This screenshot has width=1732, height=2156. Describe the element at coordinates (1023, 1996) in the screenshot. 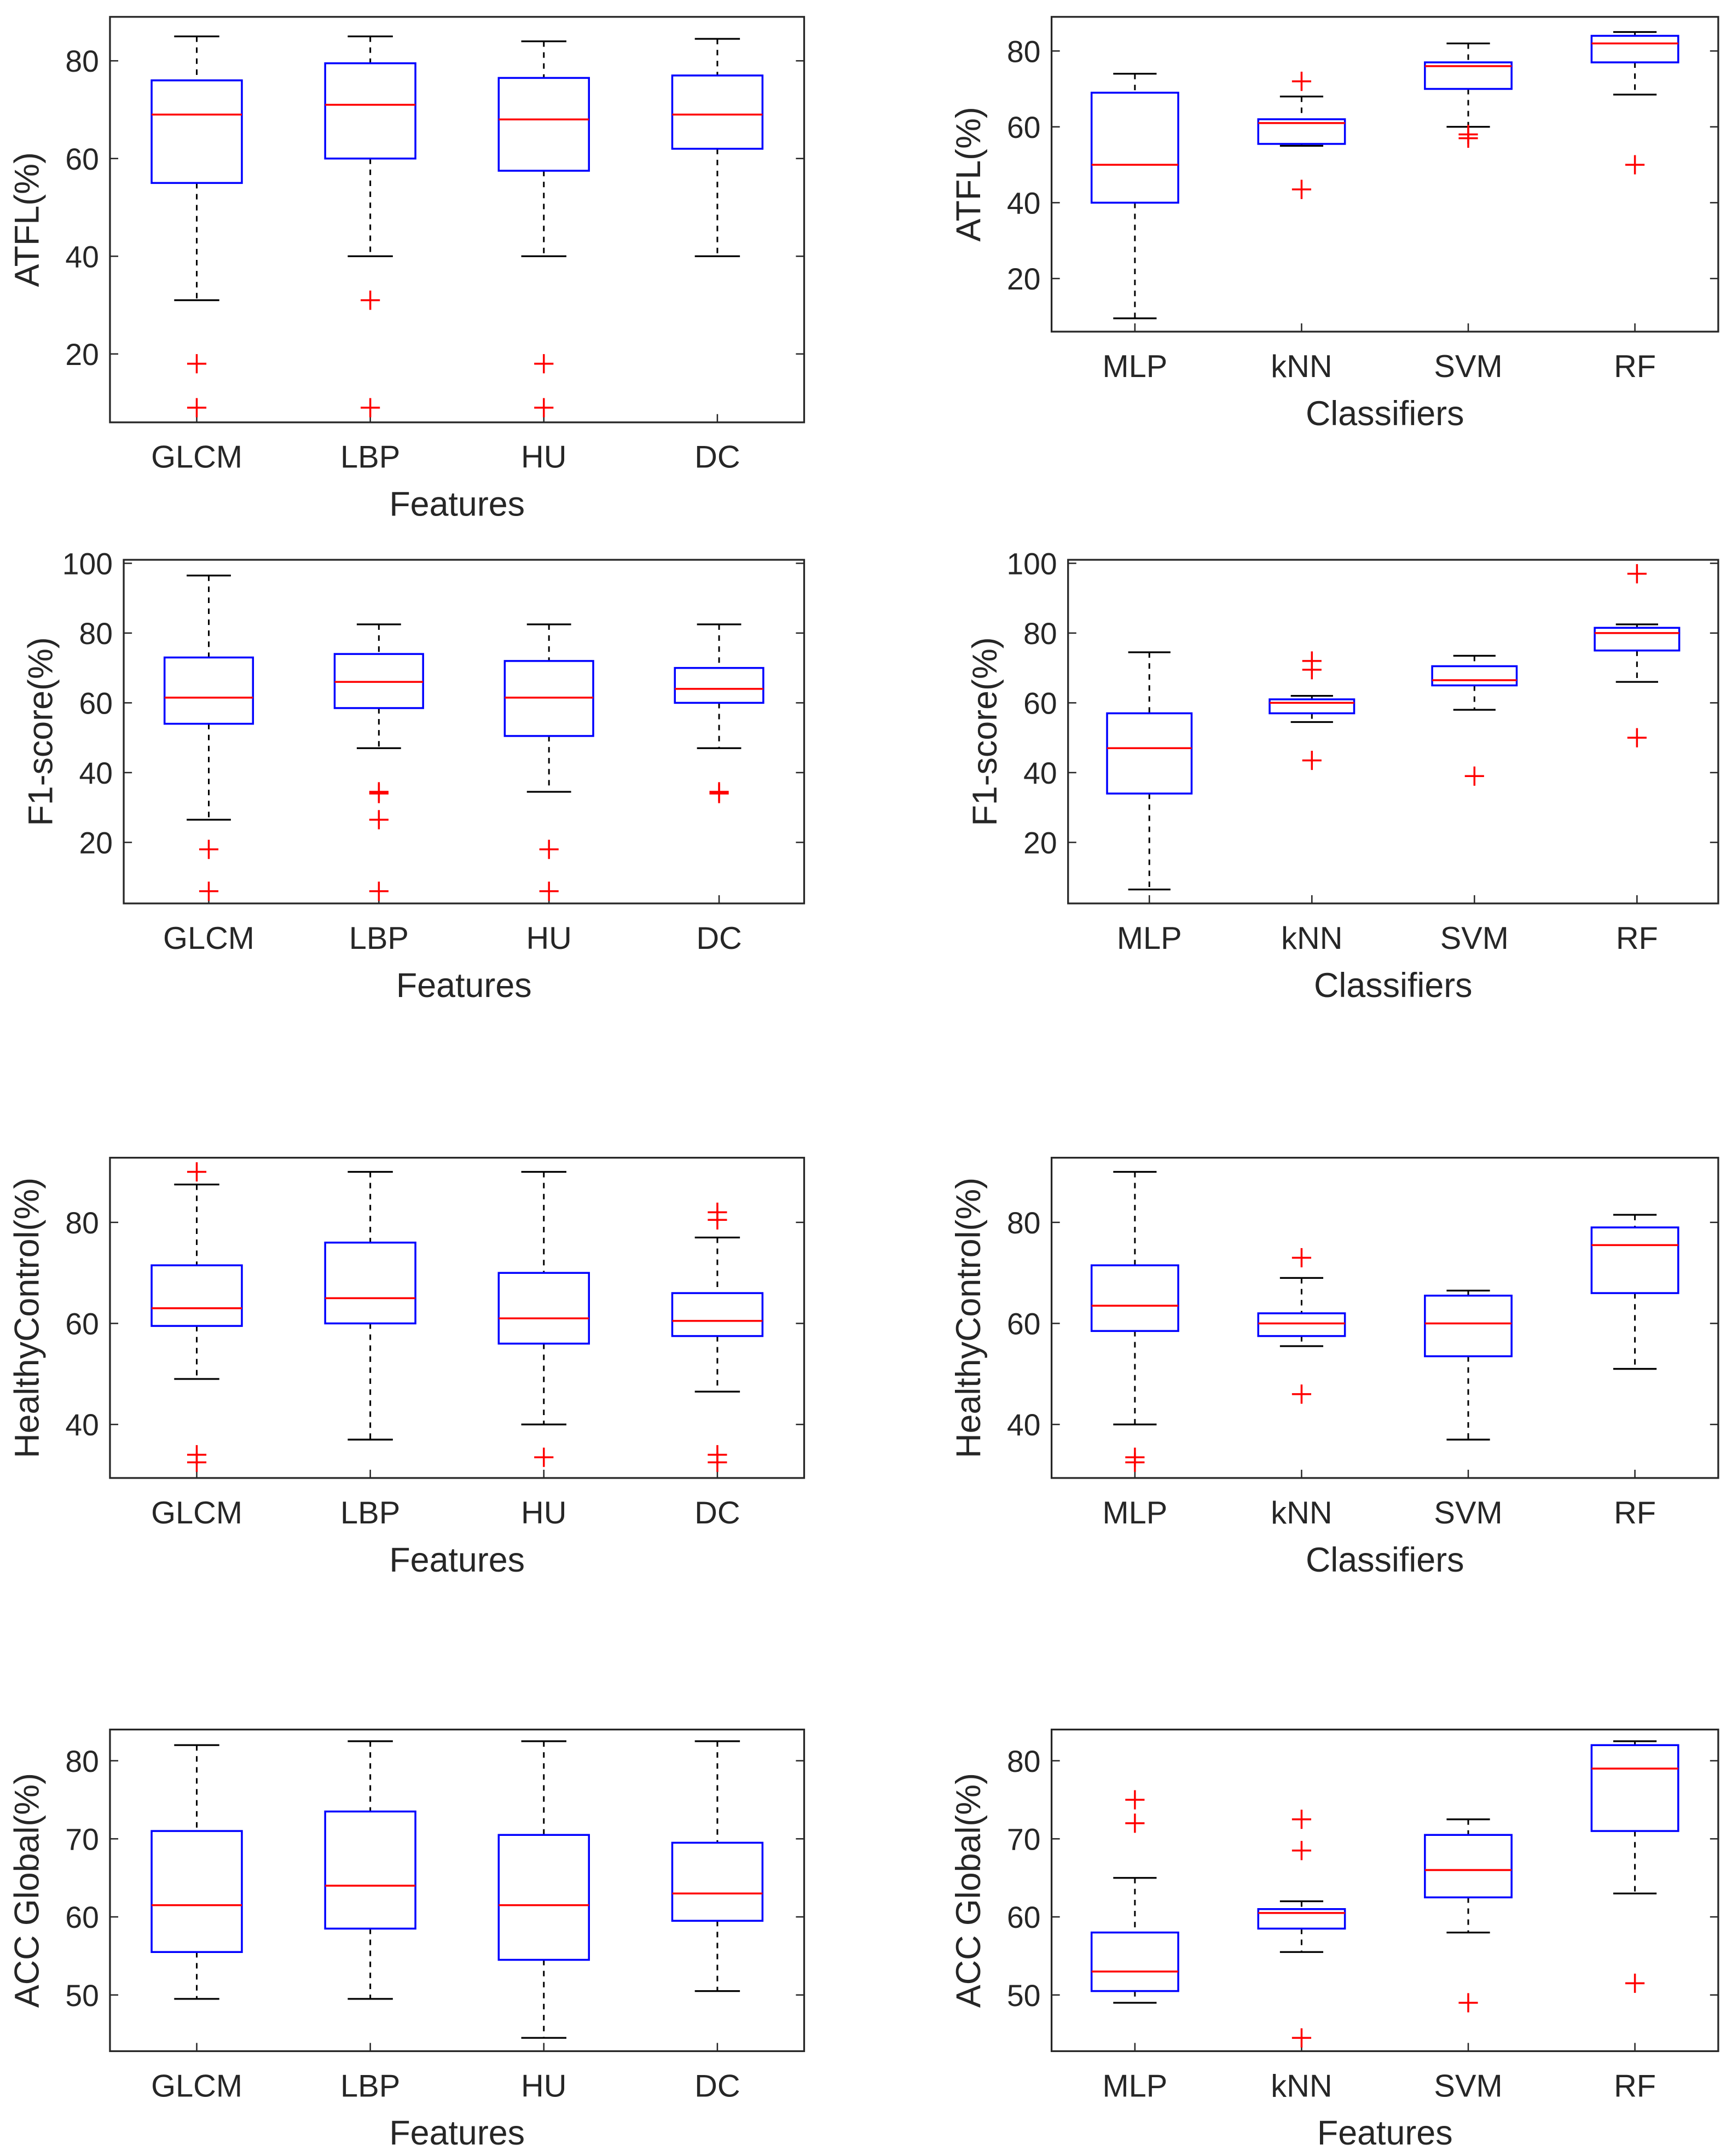

I see `y-tick-label: 50` at that location.